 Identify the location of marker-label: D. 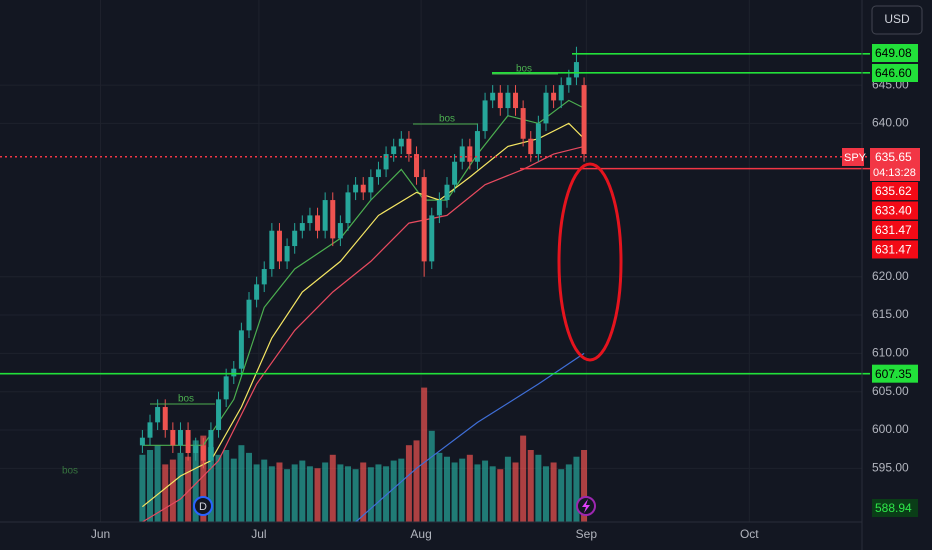
(203, 507).